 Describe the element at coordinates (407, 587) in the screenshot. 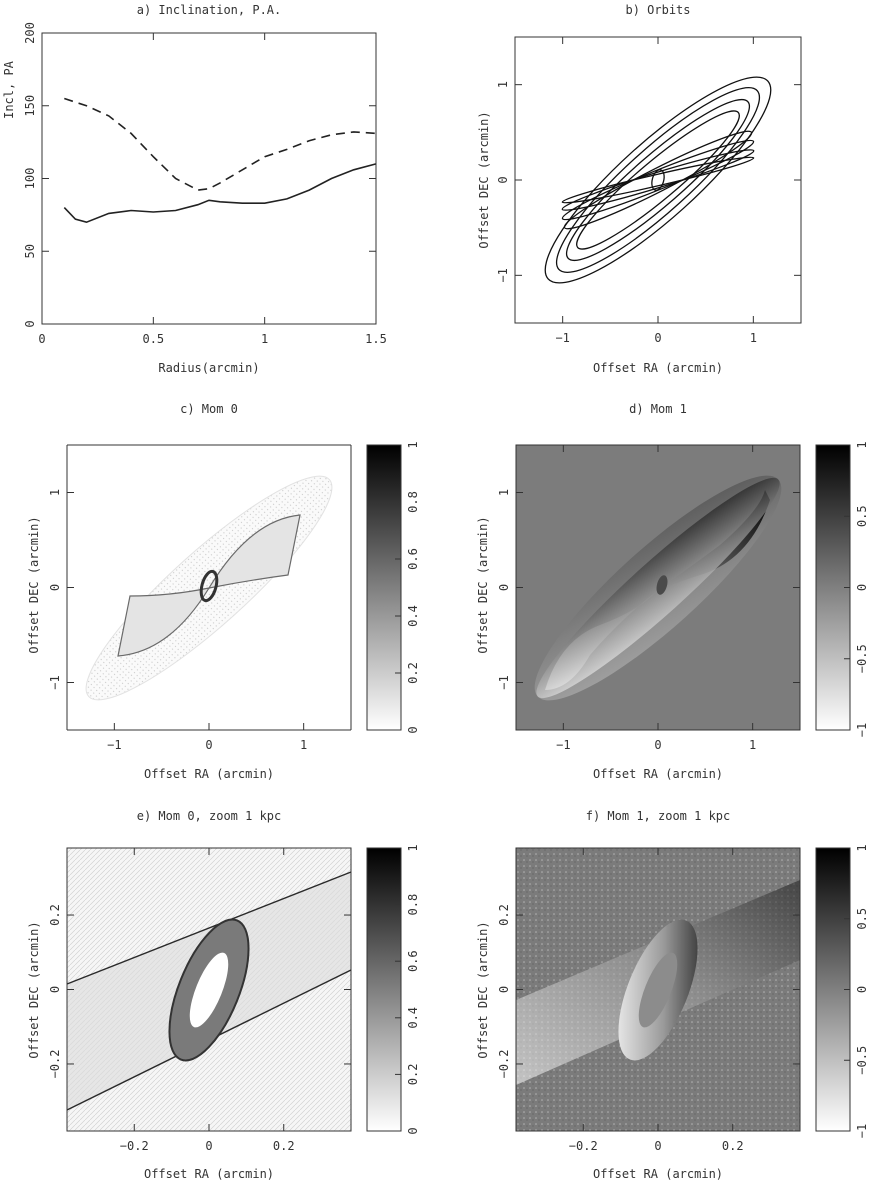

I see `panel-c-colorbar-ticks: 0 0.2 0.4 0.6 0.8 1` at that location.